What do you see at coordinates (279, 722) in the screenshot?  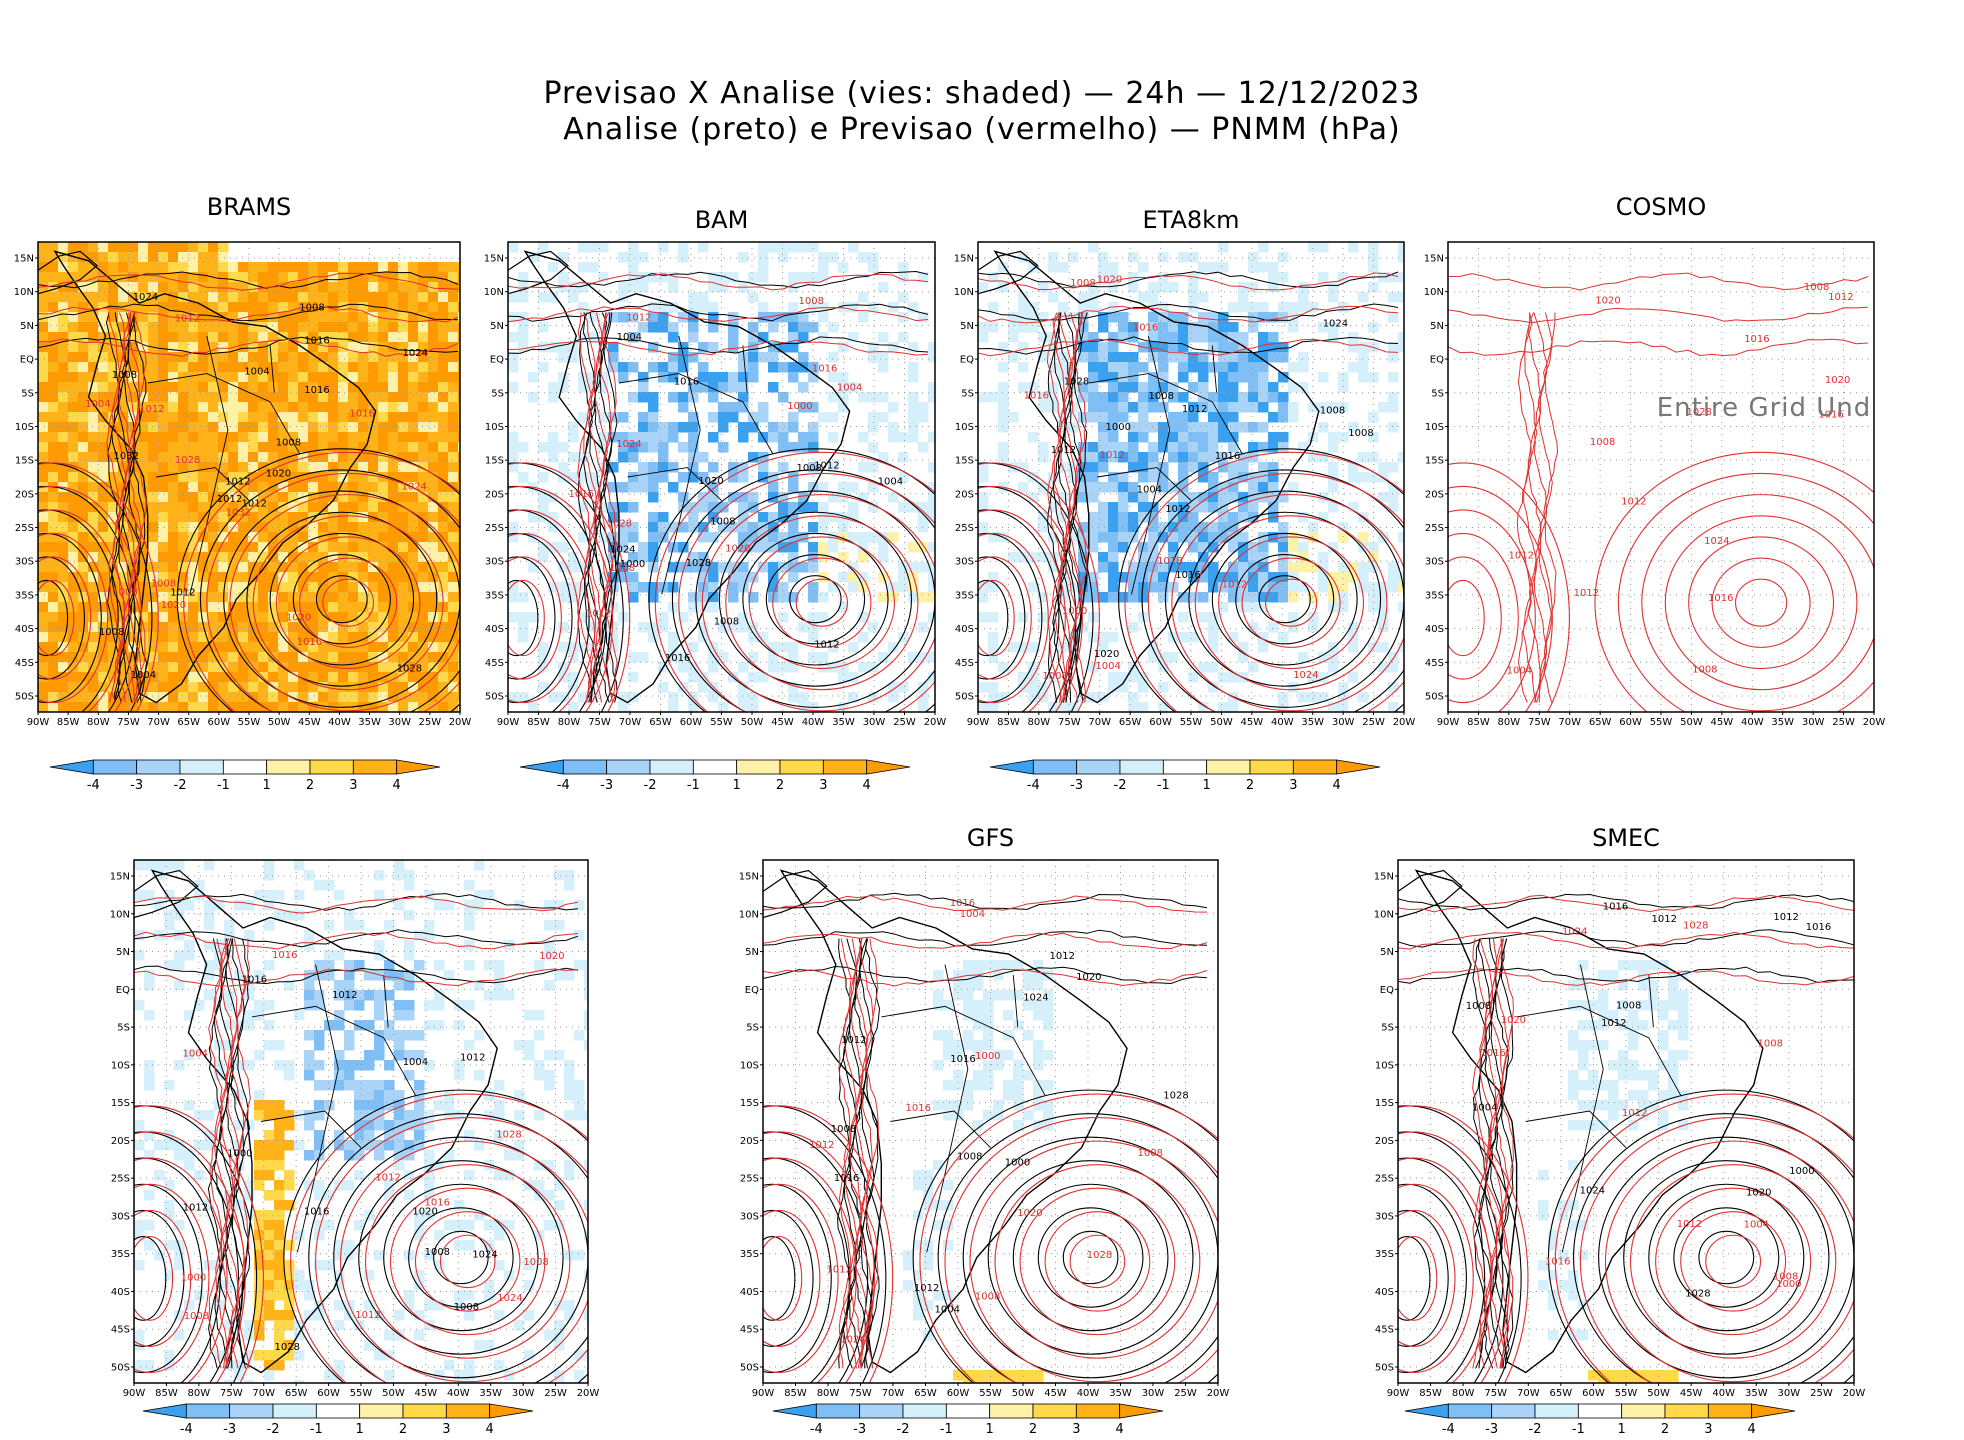 I see `lon-tick-label: 50W` at bounding box center [279, 722].